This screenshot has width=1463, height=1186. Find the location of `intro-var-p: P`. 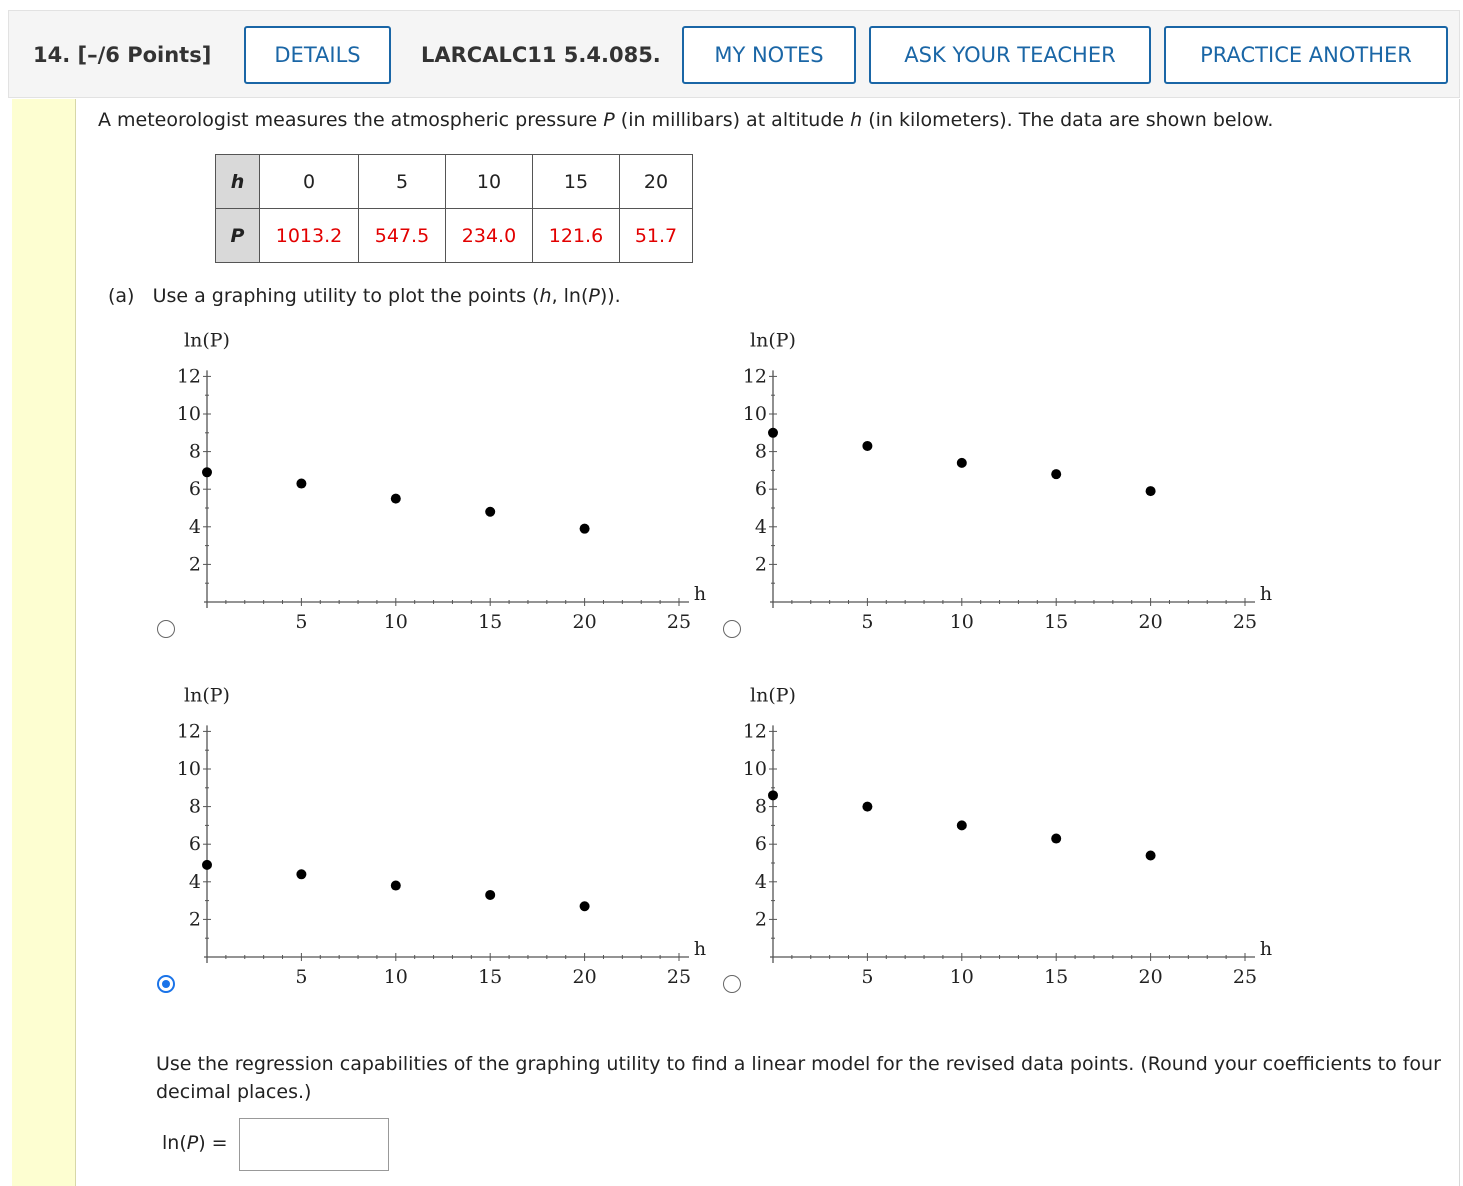

intro-var-p: P is located at coordinates (609, 120).